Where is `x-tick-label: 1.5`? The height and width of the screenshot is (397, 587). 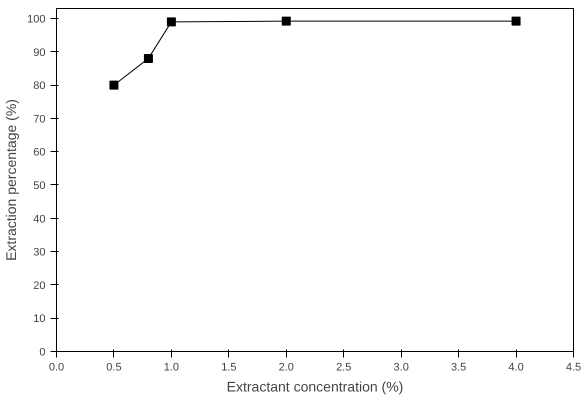 x-tick-label: 1.5 is located at coordinates (228, 368).